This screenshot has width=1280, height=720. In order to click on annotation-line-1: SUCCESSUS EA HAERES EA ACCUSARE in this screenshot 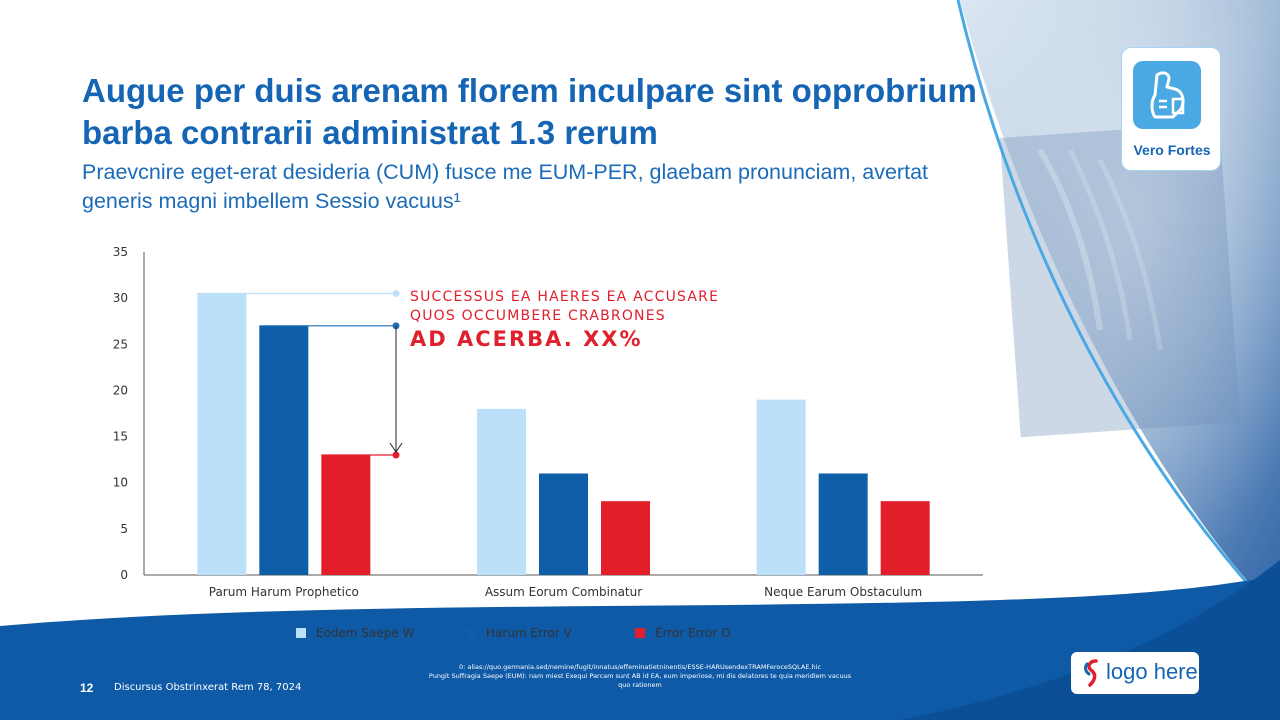, I will do `click(565, 297)`.